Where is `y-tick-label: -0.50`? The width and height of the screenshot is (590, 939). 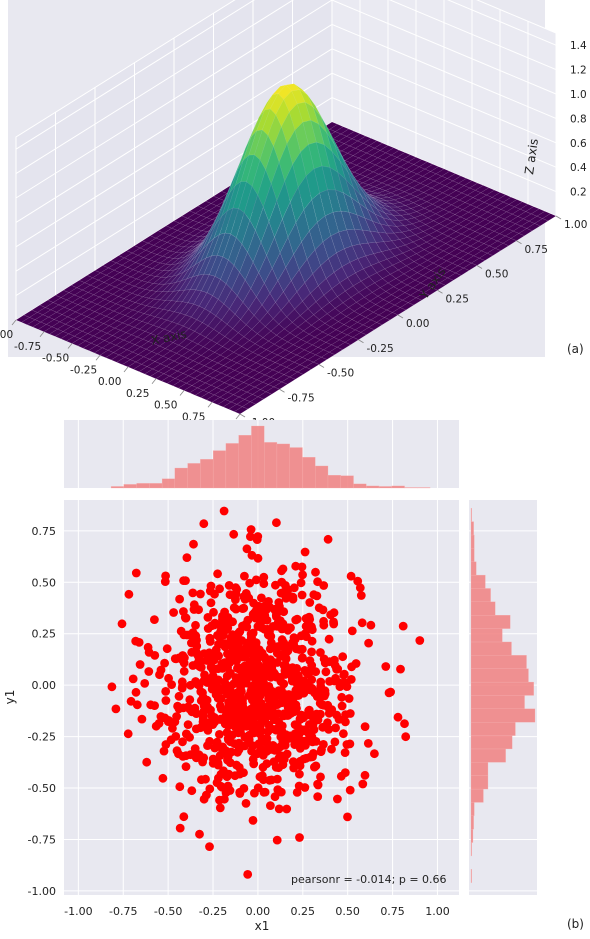 y-tick-label: -0.50 is located at coordinates (42, 788).